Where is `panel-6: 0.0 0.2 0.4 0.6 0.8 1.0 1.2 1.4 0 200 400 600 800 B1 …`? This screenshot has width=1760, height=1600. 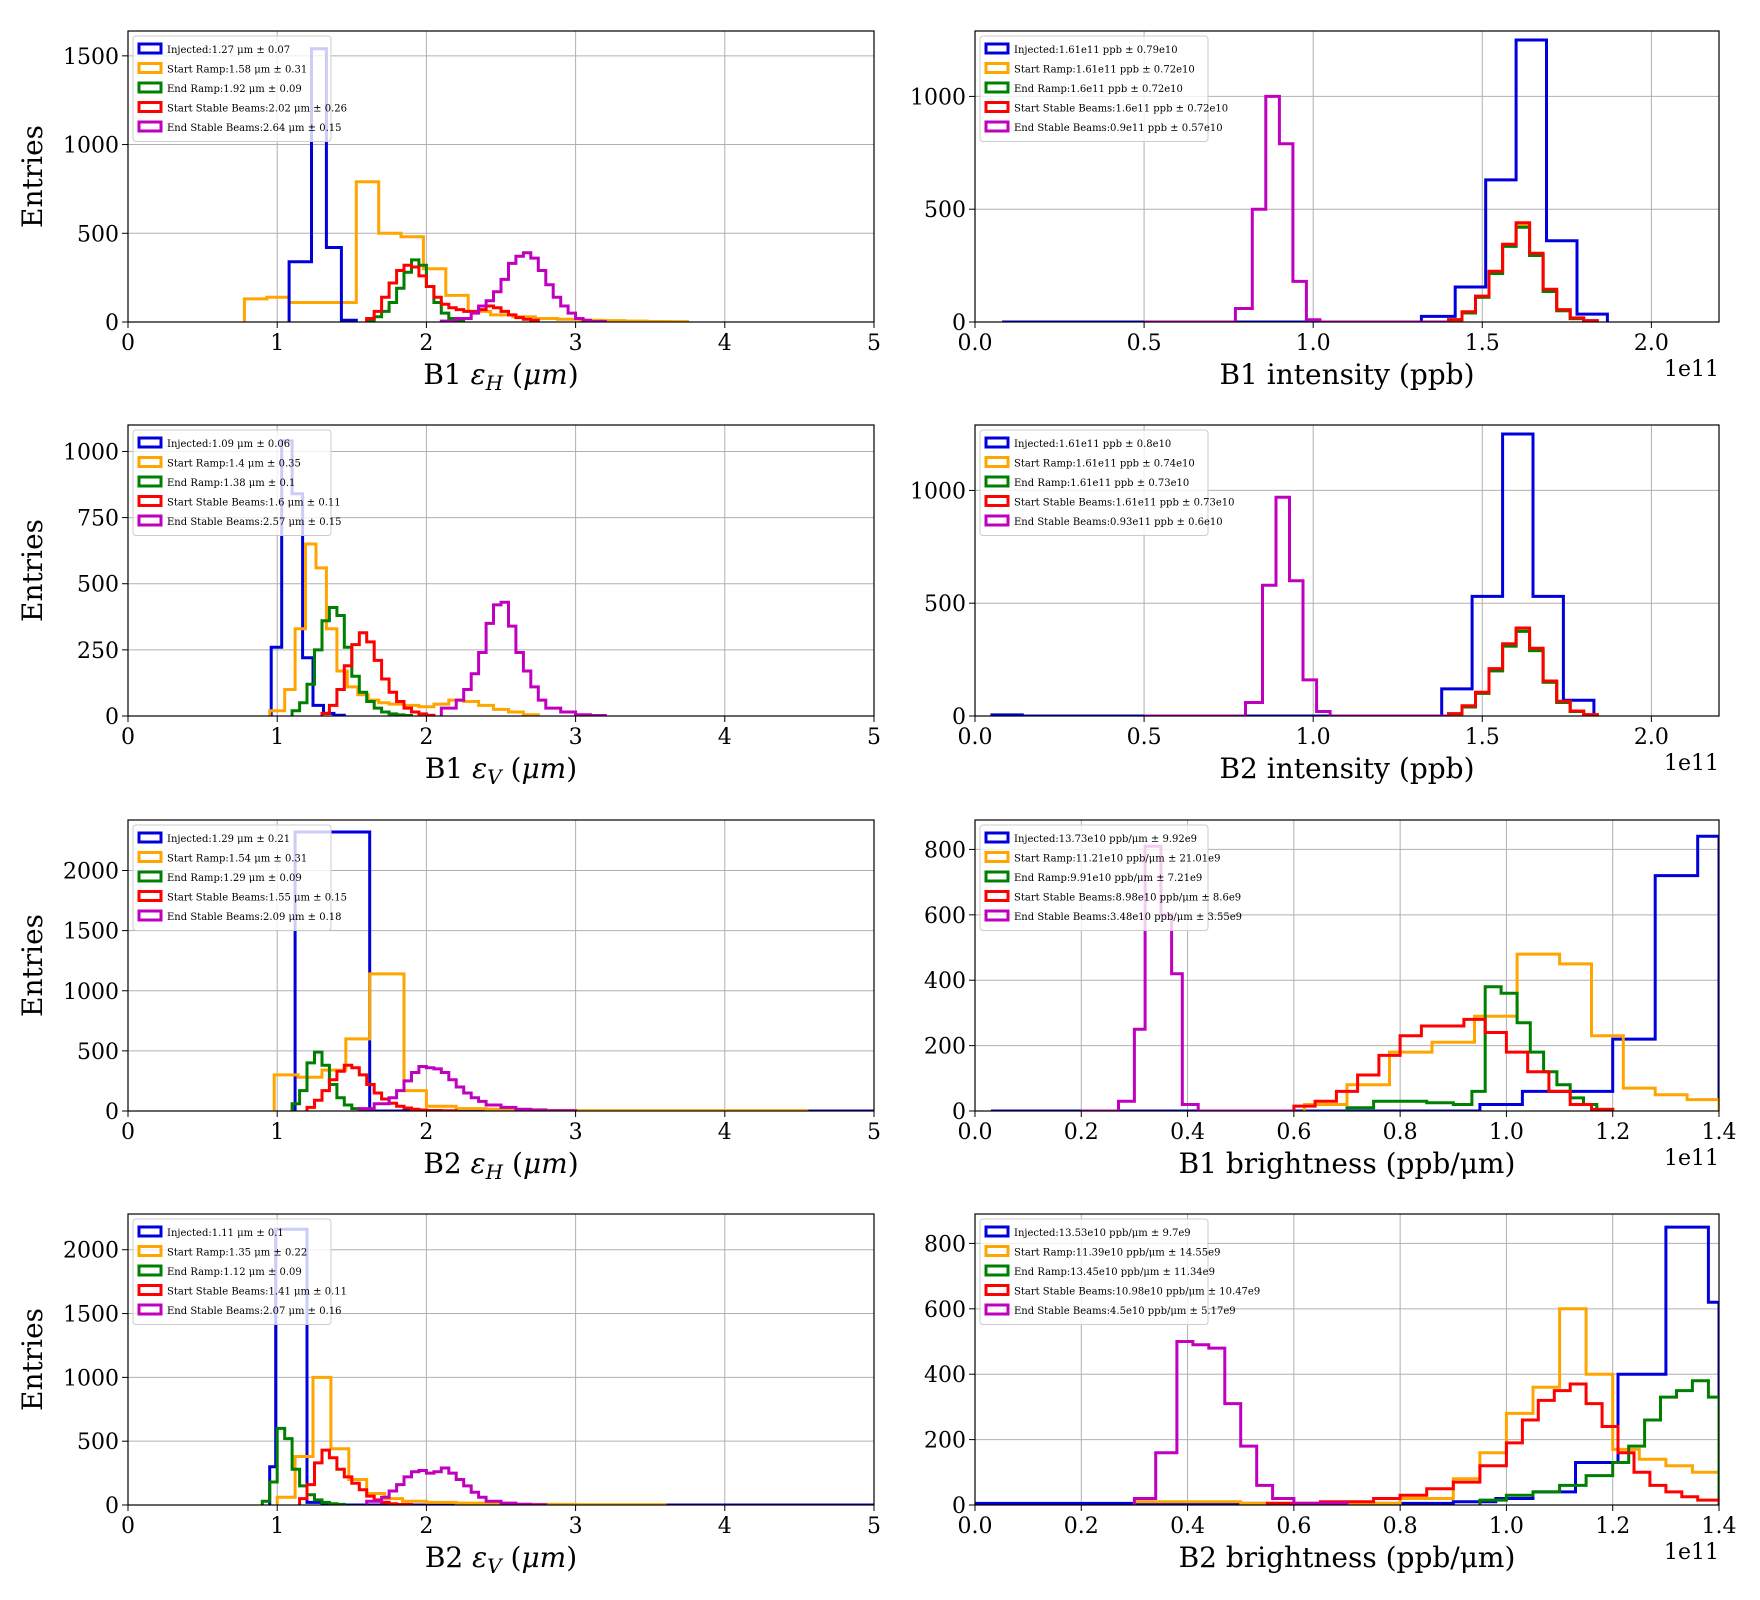 panel-6: 0.0 0.2 0.4 0.6 0.8 1.0 1.2 1.4 0 200 400 600 800 B1 … is located at coordinates (1330, 999).